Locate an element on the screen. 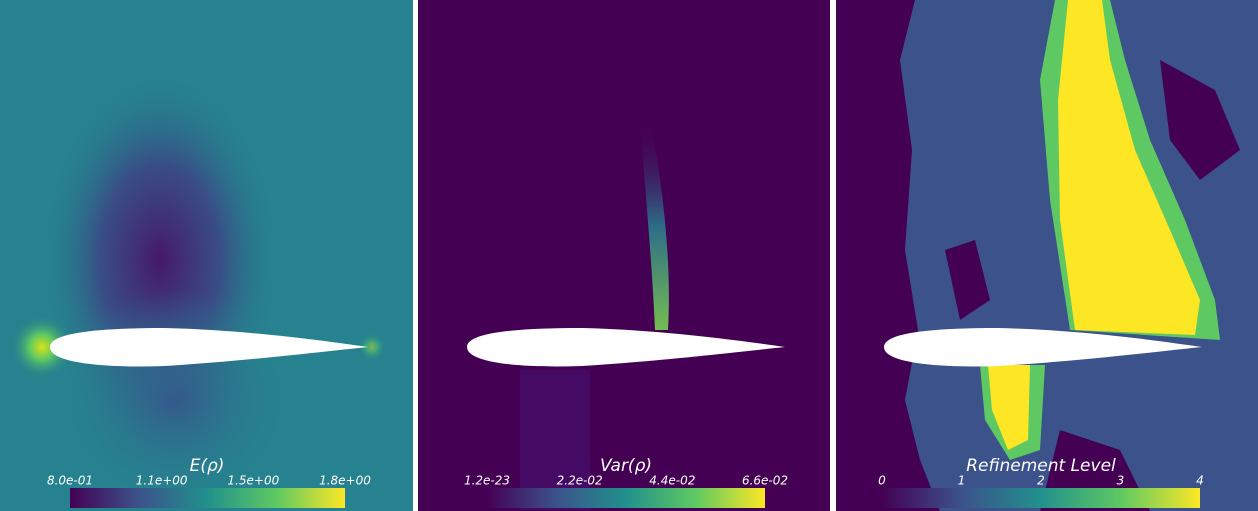 The width and height of the screenshot is (1258, 511). colorbar-tick-label: 1.8e+00 is located at coordinates (345, 481).